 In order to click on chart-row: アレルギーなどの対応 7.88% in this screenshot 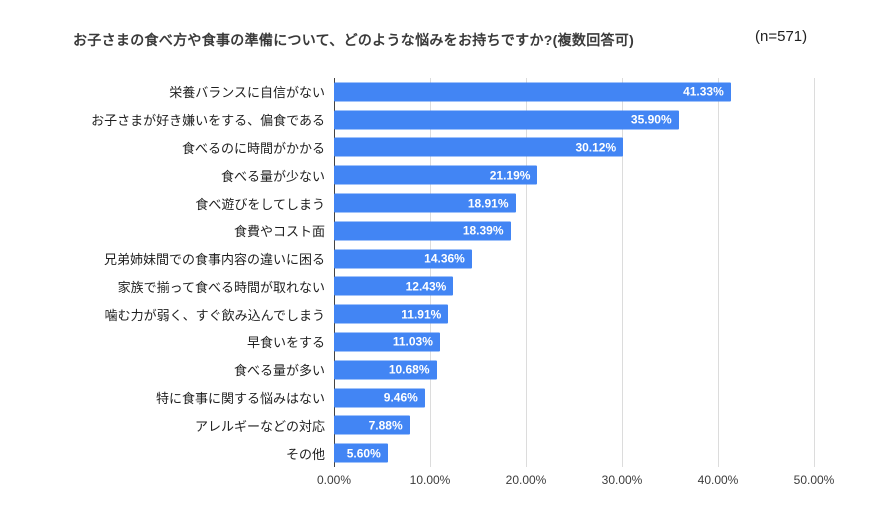, I will do `click(504, 425)`.